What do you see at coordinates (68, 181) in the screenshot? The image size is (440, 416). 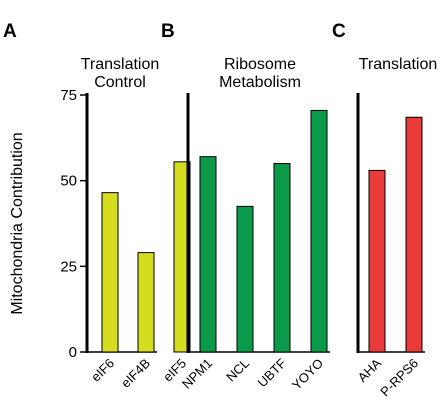 I see `y-tick-label: 50` at bounding box center [68, 181].